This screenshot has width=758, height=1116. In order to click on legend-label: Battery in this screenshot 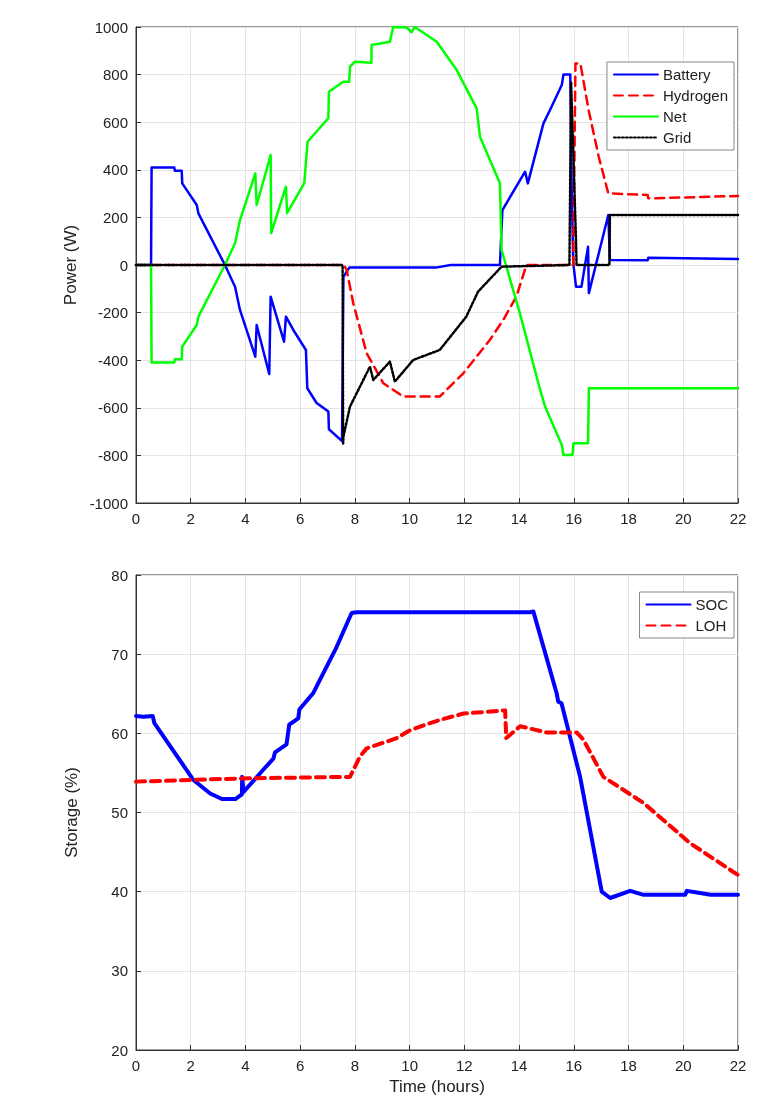, I will do `click(686, 74)`.